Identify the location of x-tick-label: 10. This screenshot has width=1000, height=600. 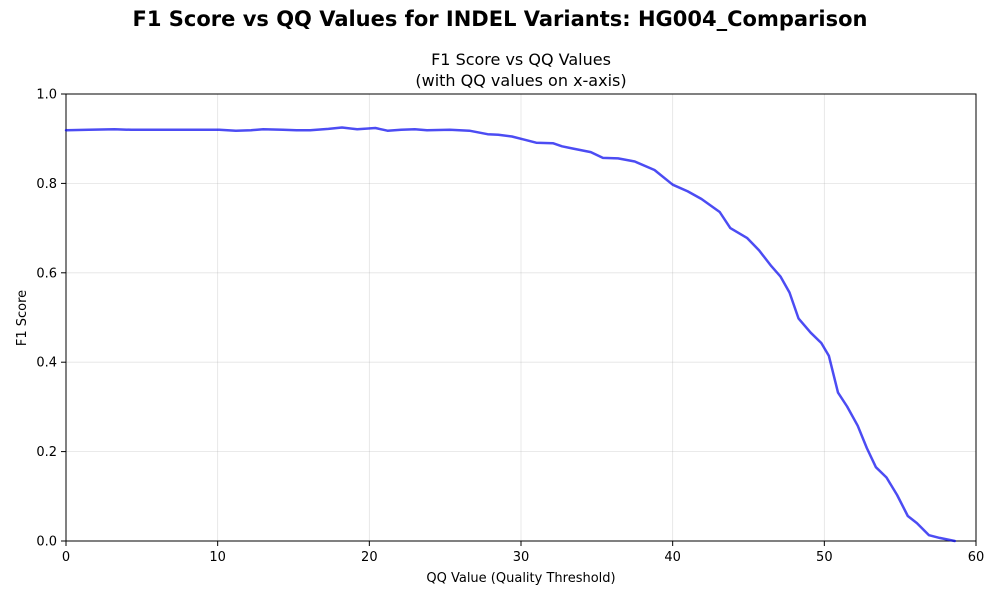
(217, 557).